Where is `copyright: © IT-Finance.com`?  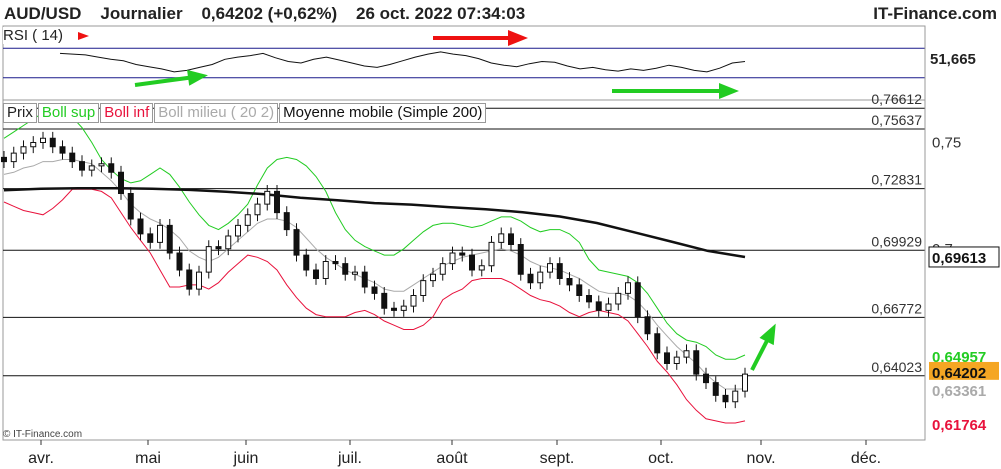 copyright: © IT-Finance.com is located at coordinates (43, 434).